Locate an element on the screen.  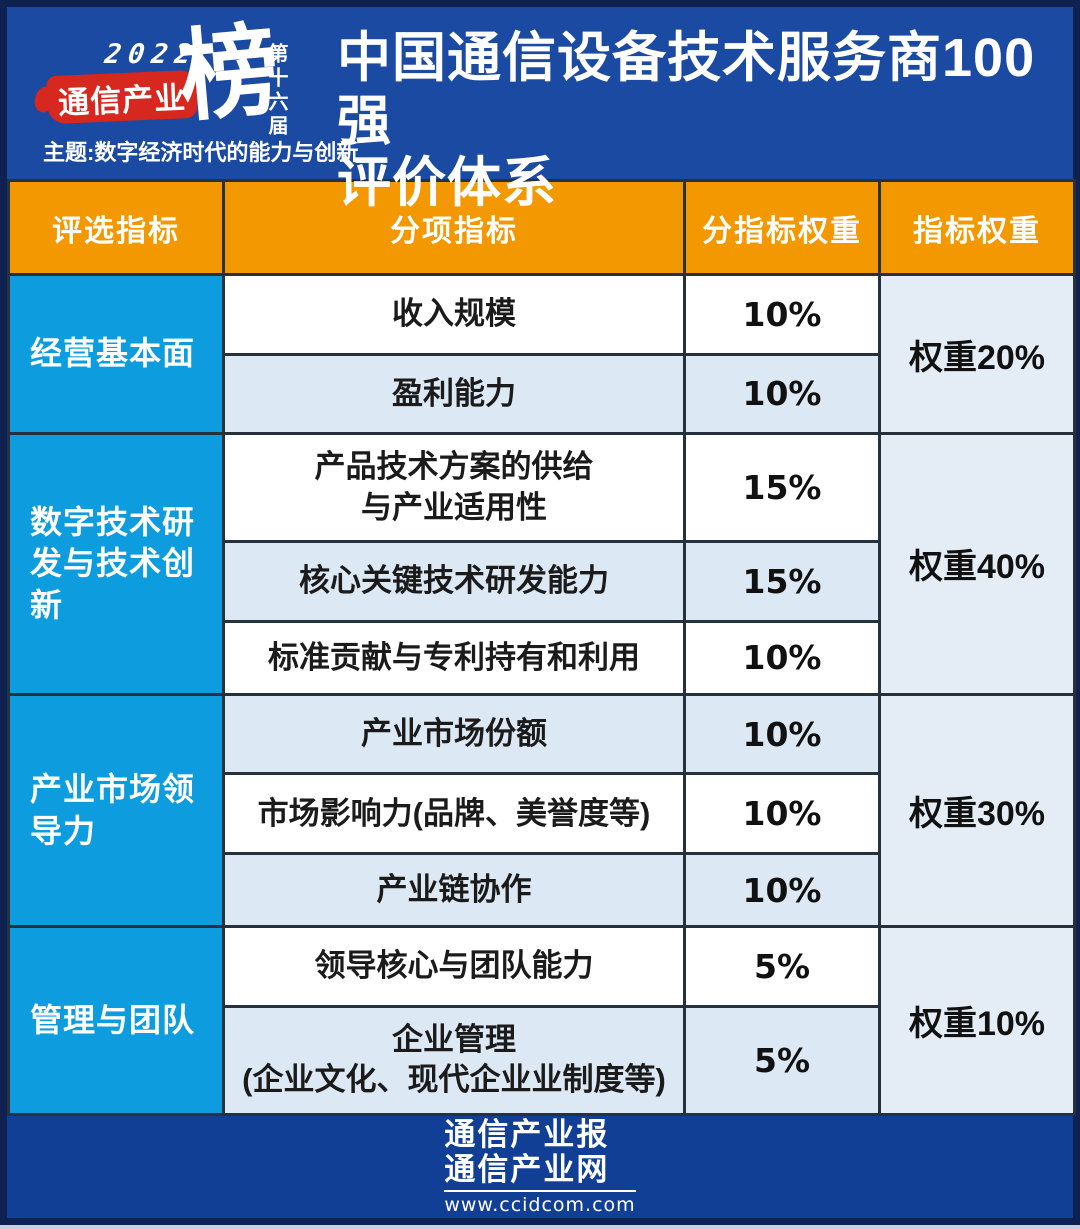
group-cell-fundamentals: 经营基本面 is located at coordinates (116, 354).